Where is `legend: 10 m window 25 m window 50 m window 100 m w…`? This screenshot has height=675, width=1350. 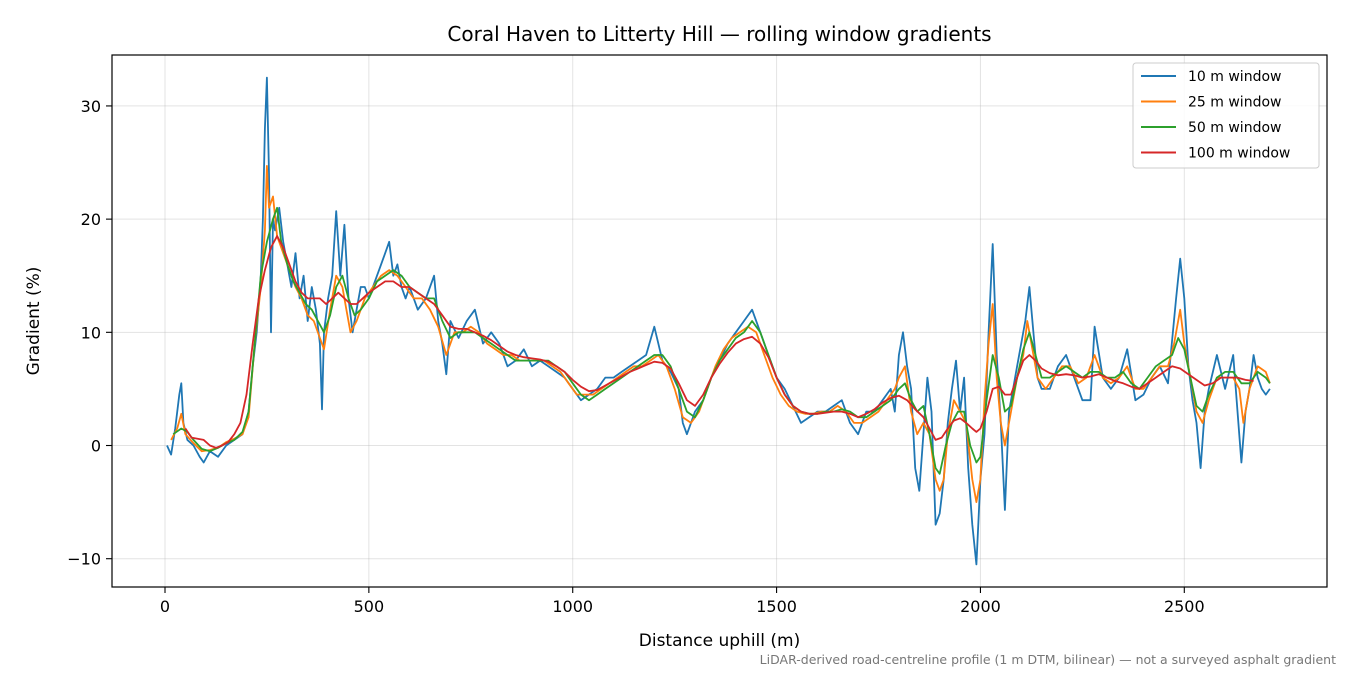 legend: 10 m window 25 m window 50 m window 100 m w… is located at coordinates (1226, 115).